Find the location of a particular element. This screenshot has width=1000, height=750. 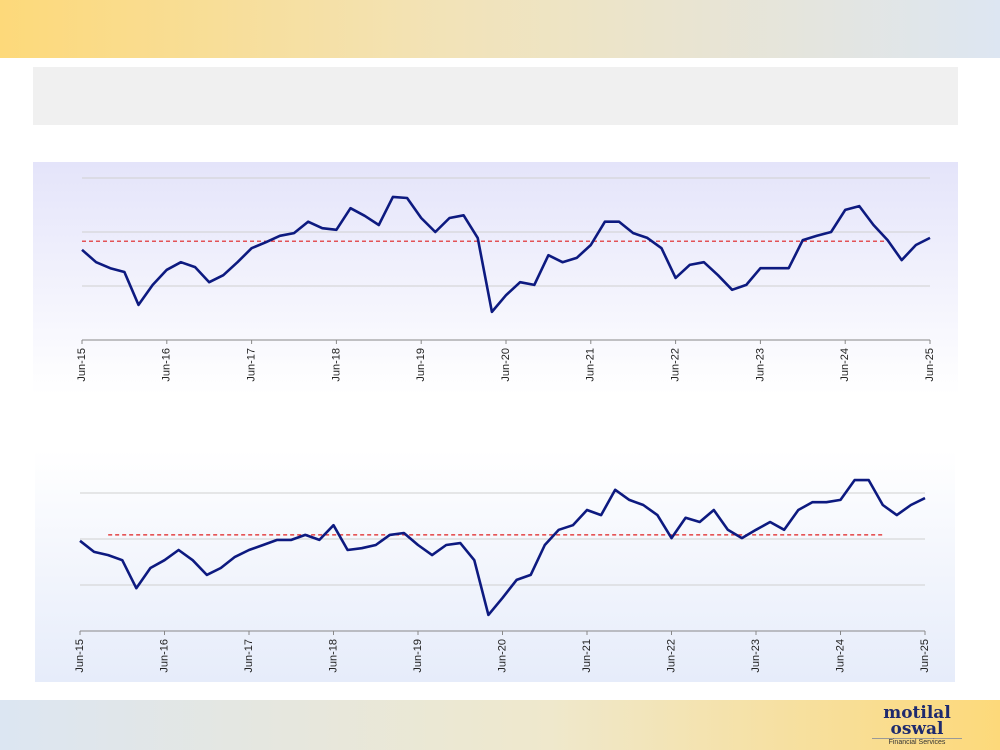

logo-text: oswal is located at coordinates (917, 729).